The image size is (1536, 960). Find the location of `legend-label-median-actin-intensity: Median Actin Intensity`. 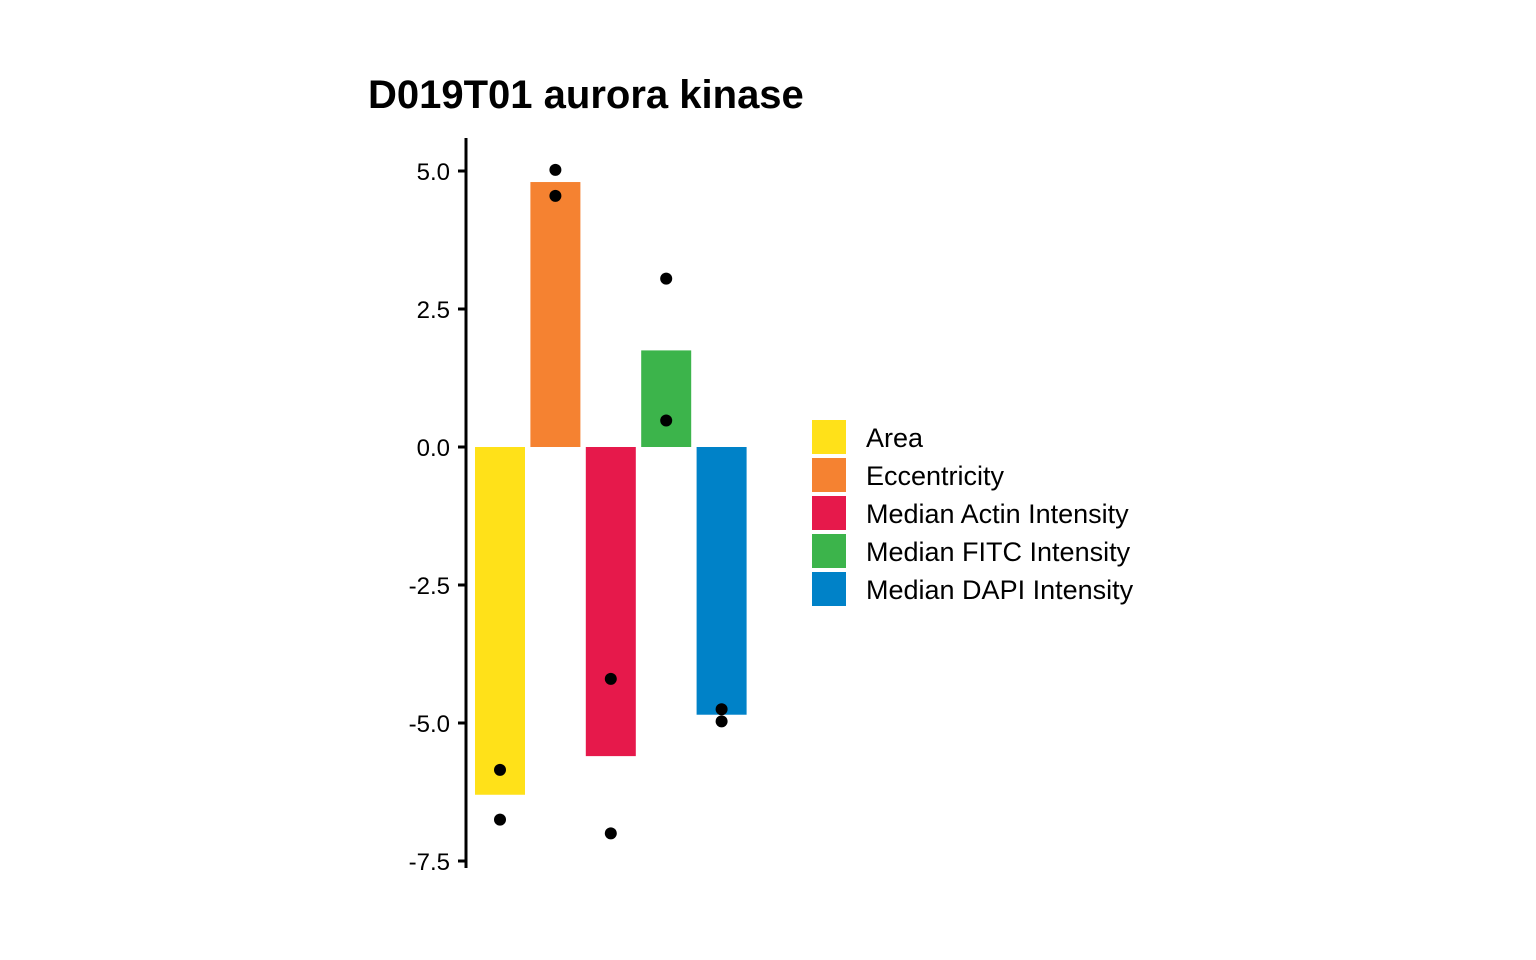

legend-label-median-actin-intensity: Median Actin Intensity is located at coordinates (997, 514).